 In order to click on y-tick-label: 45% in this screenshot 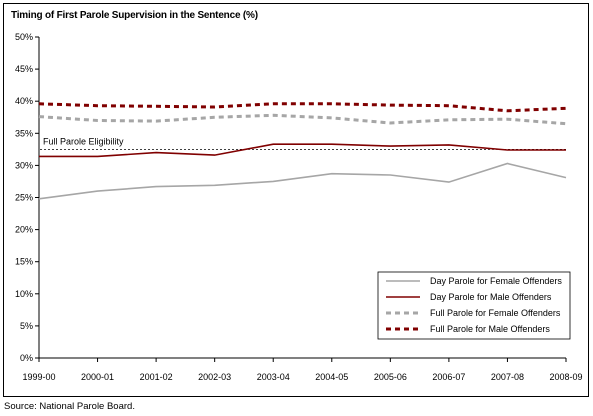, I will do `click(24, 69)`.